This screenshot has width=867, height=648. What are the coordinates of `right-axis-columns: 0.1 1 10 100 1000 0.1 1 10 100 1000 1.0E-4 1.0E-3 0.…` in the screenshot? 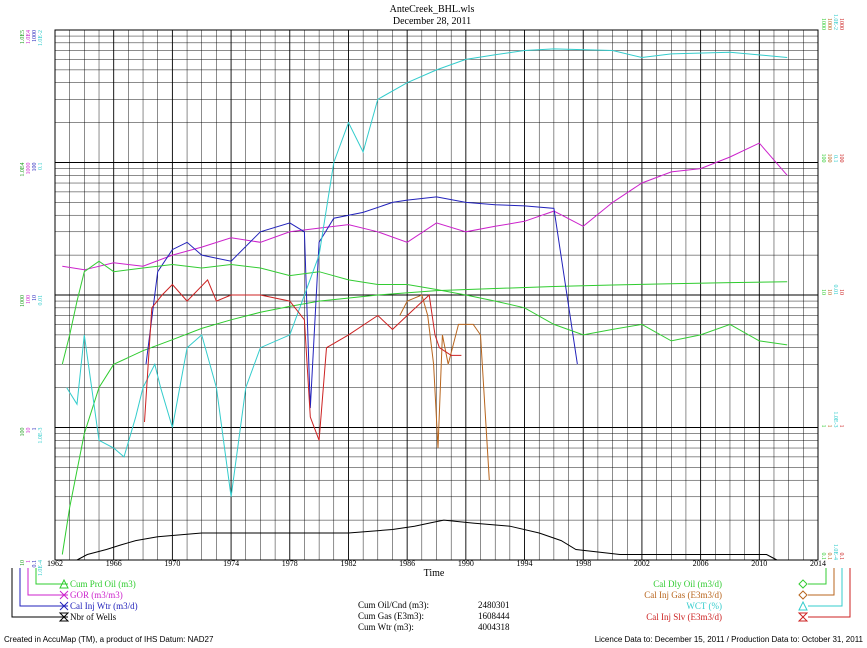 It's located at (832, 287).